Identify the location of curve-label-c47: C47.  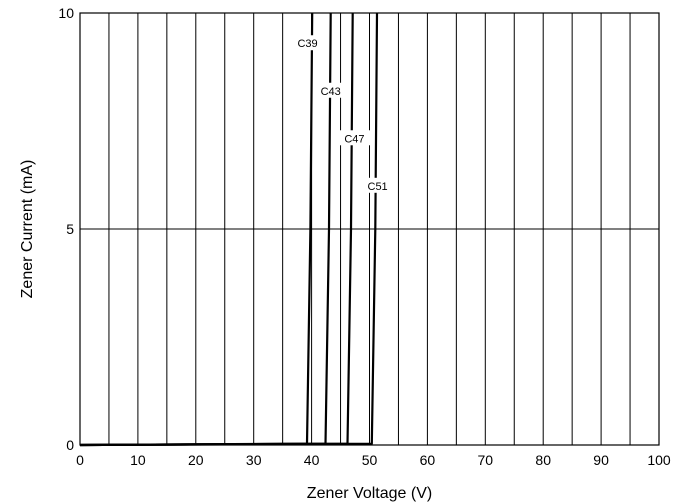
(354, 139).